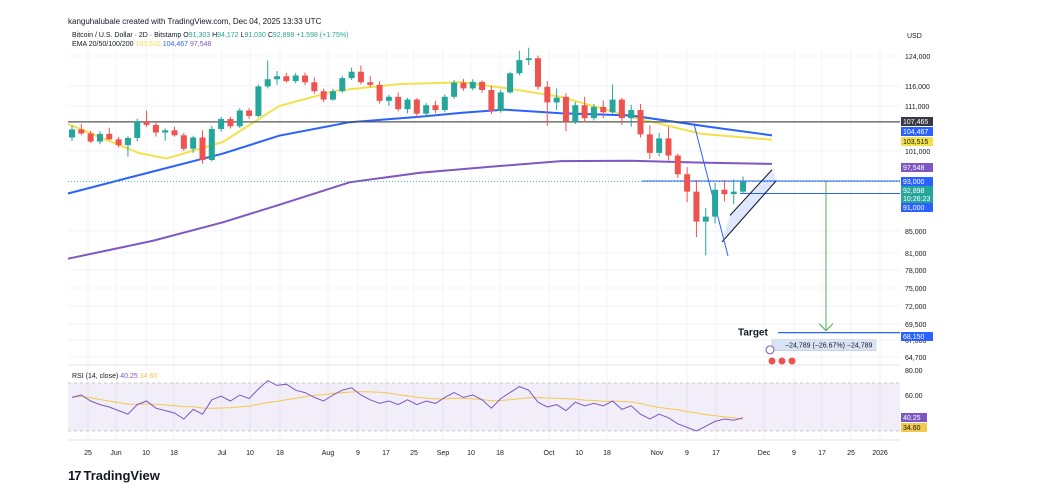  What do you see at coordinates (222, 453) in the screenshot?
I see `time-tick-label: Jul` at bounding box center [222, 453].